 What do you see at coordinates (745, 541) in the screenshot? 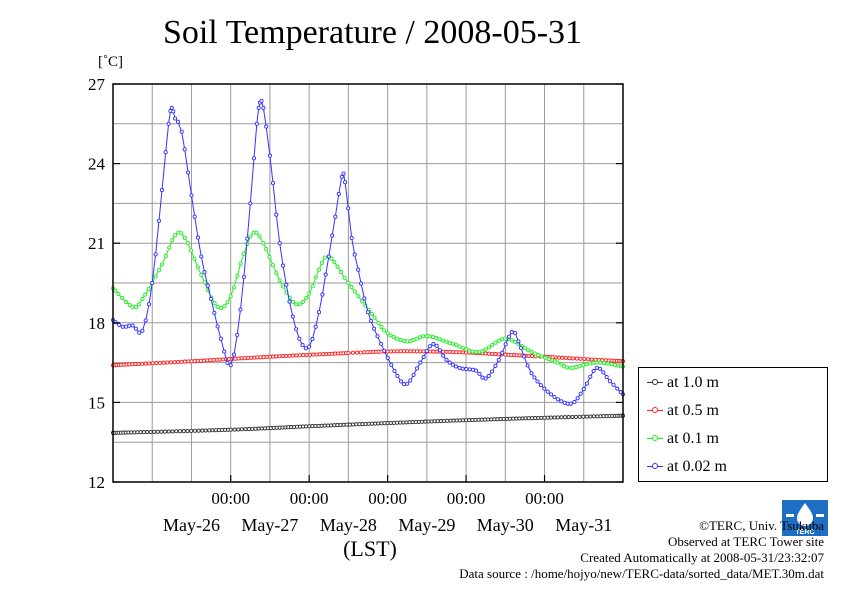
I see `observation-site-text: Observed at TERC Tower site` at bounding box center [745, 541].